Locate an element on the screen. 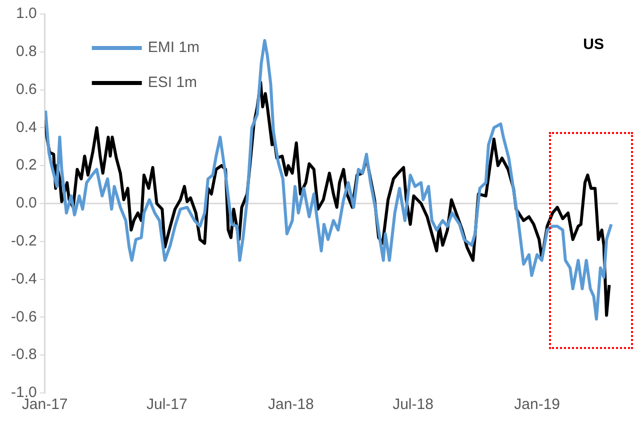 This screenshot has width=636, height=427. x-tick-label: Jan-18 is located at coordinates (291, 405).